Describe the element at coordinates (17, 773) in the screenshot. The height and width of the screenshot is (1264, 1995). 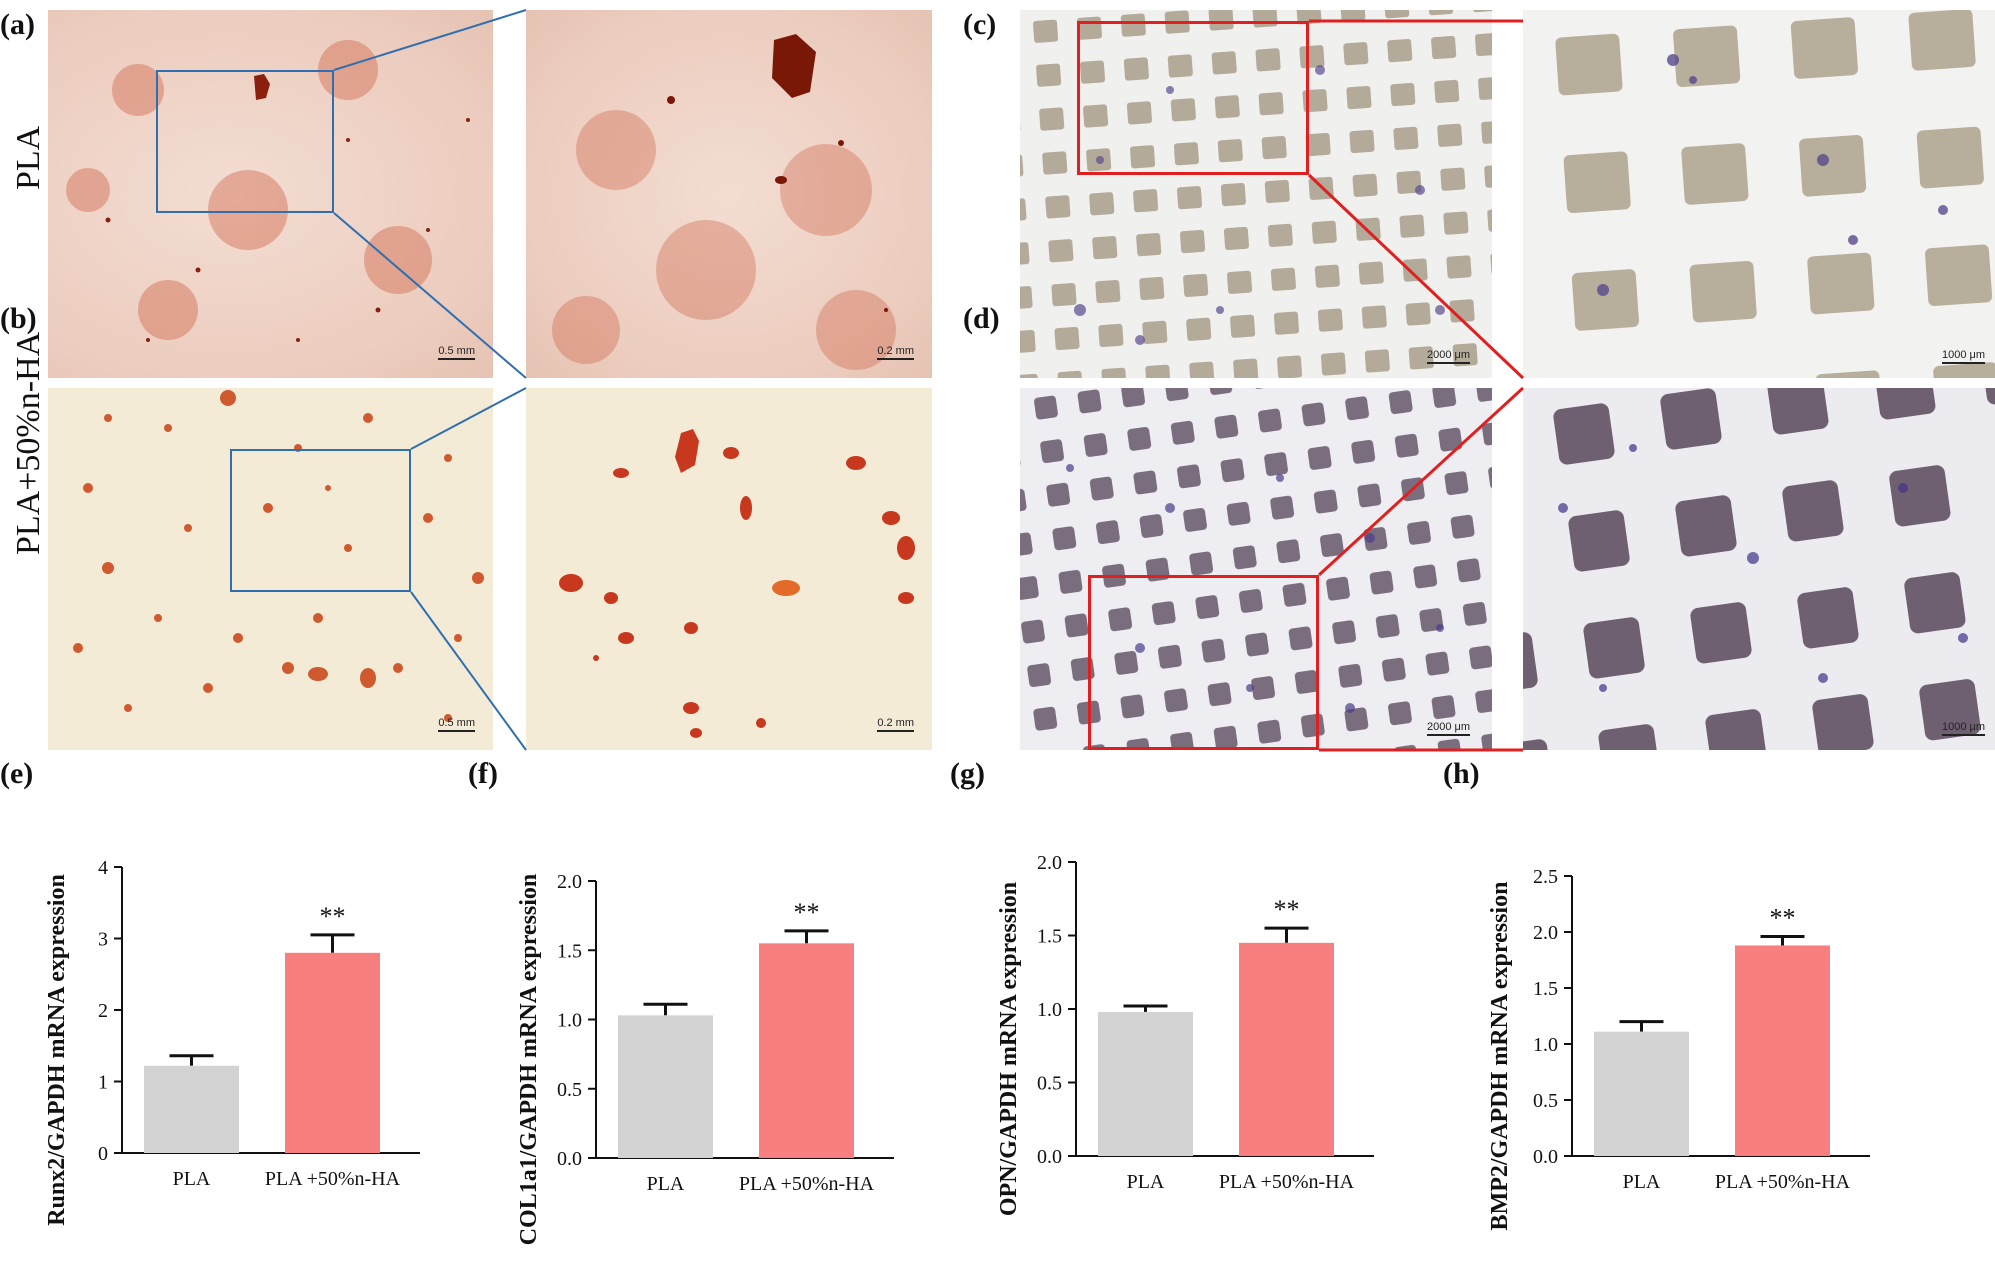
I see `panel-label-e: (e)` at that location.